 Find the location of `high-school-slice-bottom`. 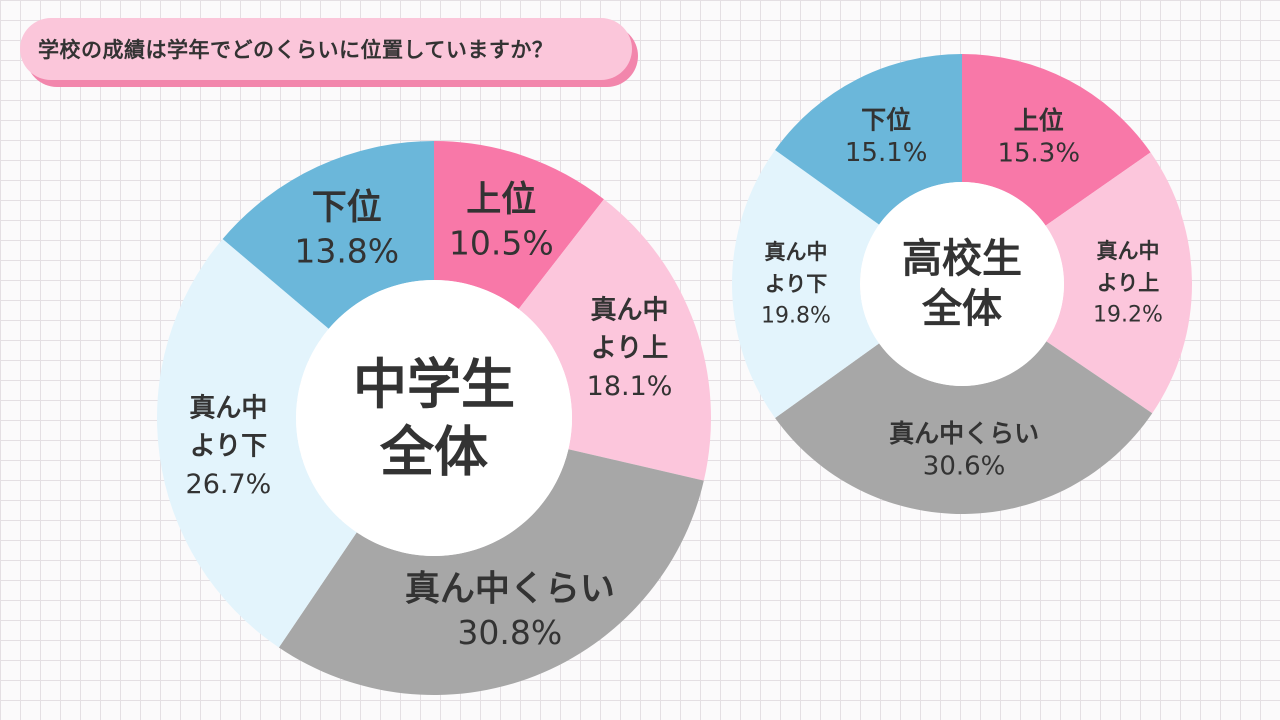

high-school-slice-bottom is located at coordinates (868, 139).